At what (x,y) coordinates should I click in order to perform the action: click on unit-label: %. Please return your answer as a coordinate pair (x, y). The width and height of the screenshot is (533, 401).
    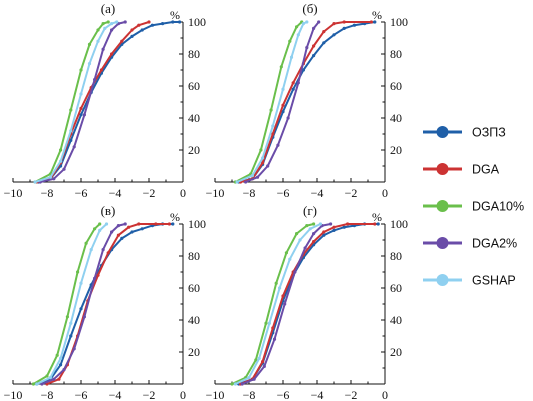
    Looking at the image, I should click on (175, 15).